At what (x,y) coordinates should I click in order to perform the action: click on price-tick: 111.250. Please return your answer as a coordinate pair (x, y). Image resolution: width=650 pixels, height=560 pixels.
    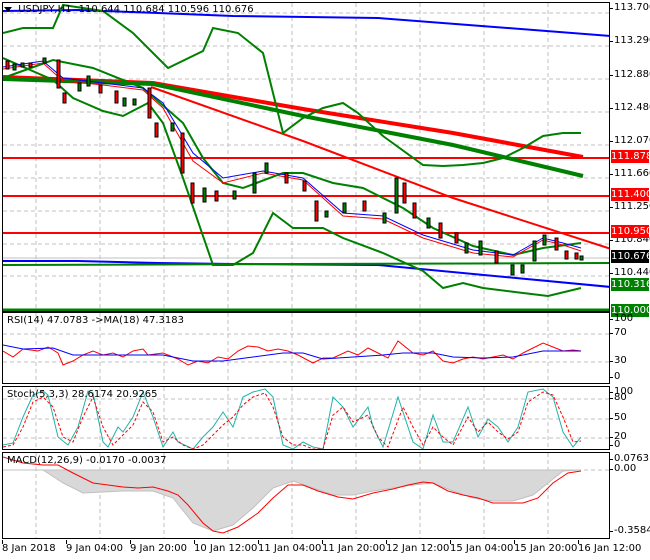
    Looking at the image, I should click on (629, 207).